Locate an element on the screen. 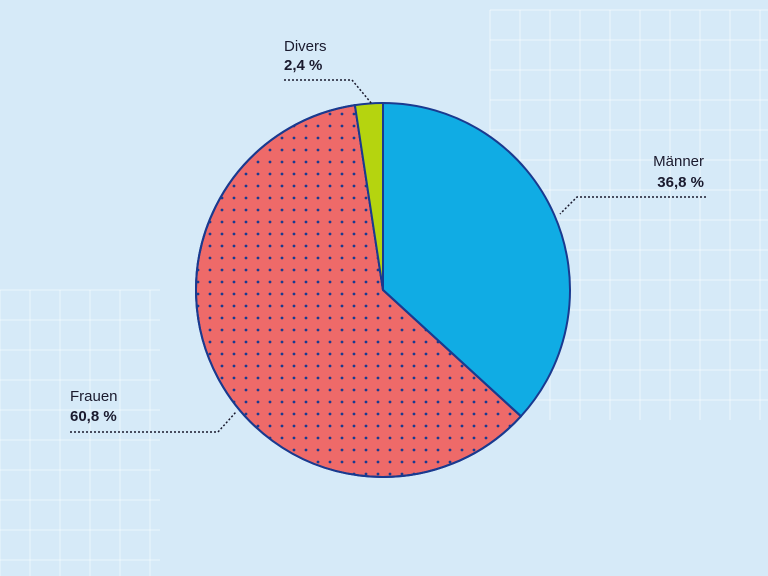  slice-value-frauen: 60,8 % is located at coordinates (93, 416).